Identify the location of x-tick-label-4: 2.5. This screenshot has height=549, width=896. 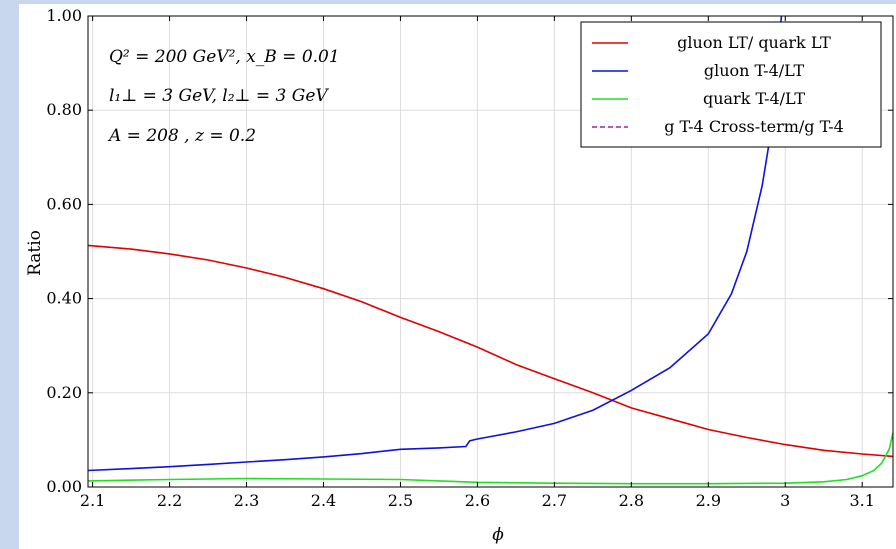
(400, 500).